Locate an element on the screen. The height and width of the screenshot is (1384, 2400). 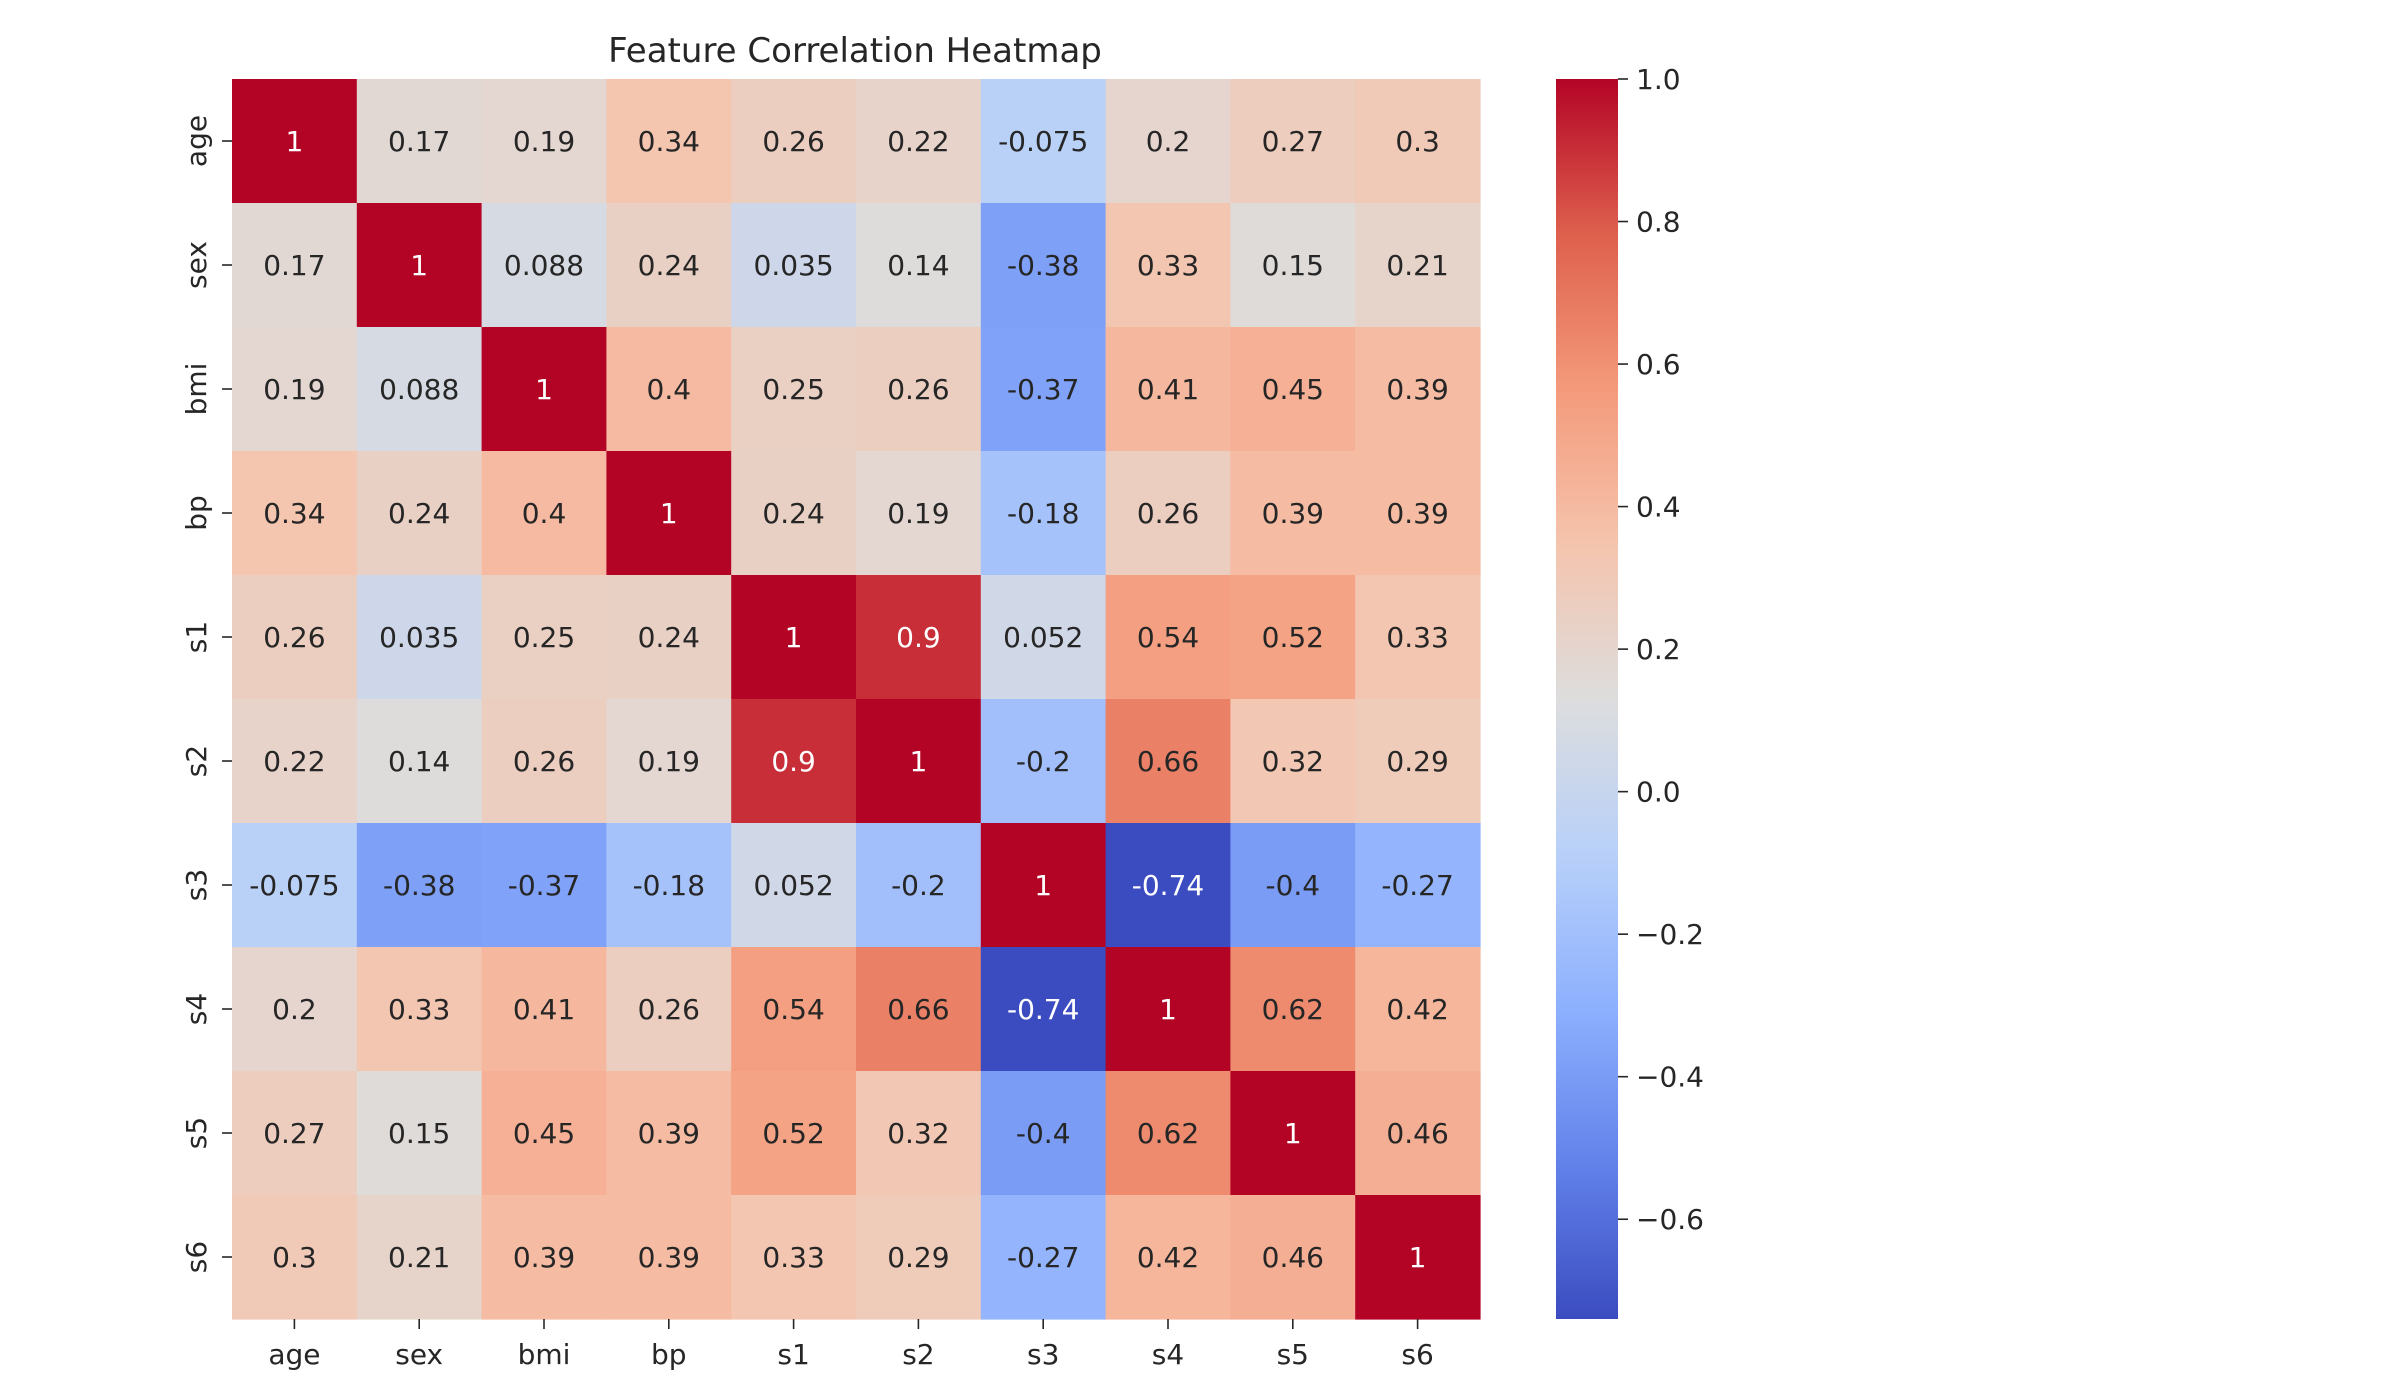
x-tick-label: s4 is located at coordinates (1168, 1354).